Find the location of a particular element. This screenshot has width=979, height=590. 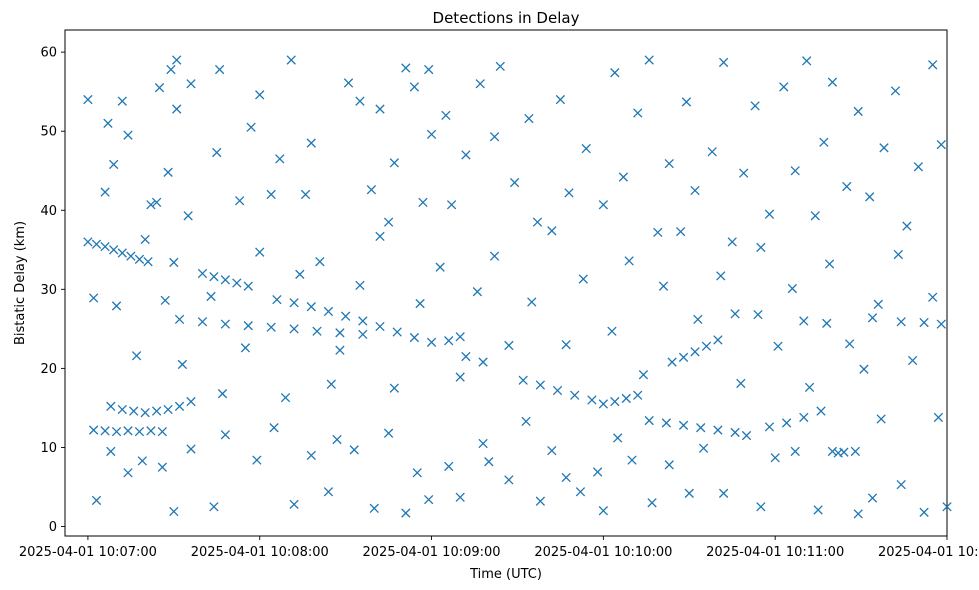

x-tick-label: 2025-04-01 10:09:00 is located at coordinates (432, 552).